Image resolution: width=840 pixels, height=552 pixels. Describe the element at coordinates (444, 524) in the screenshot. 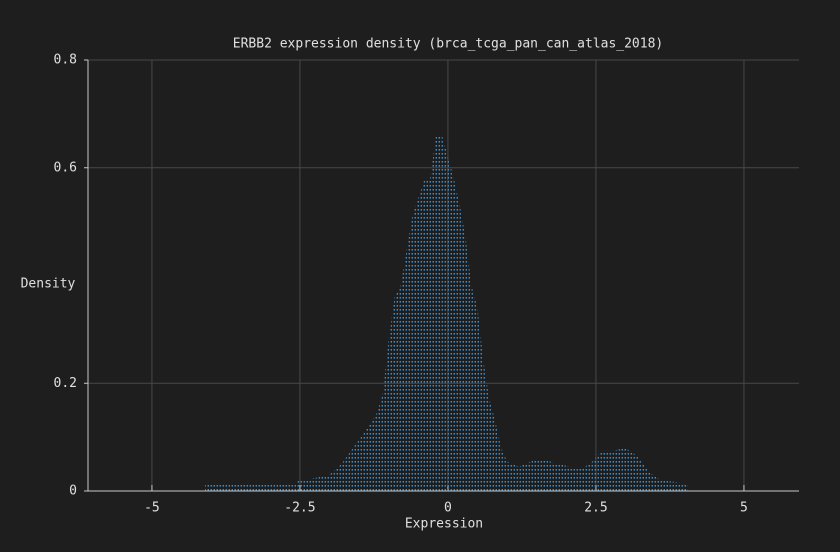

I see `x-axis-label: Expression` at that location.